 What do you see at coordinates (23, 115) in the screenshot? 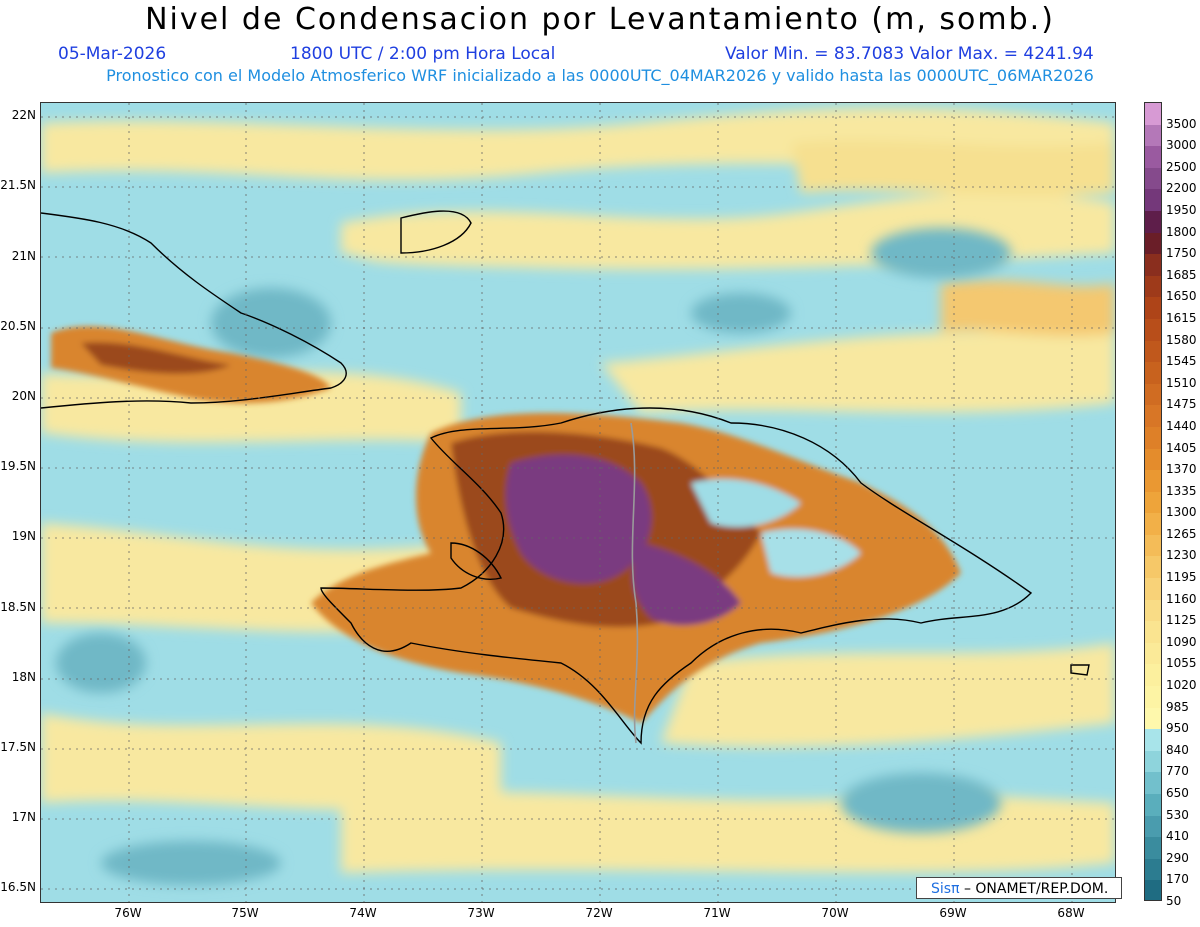
I see `lat-label: 22N` at bounding box center [23, 115].